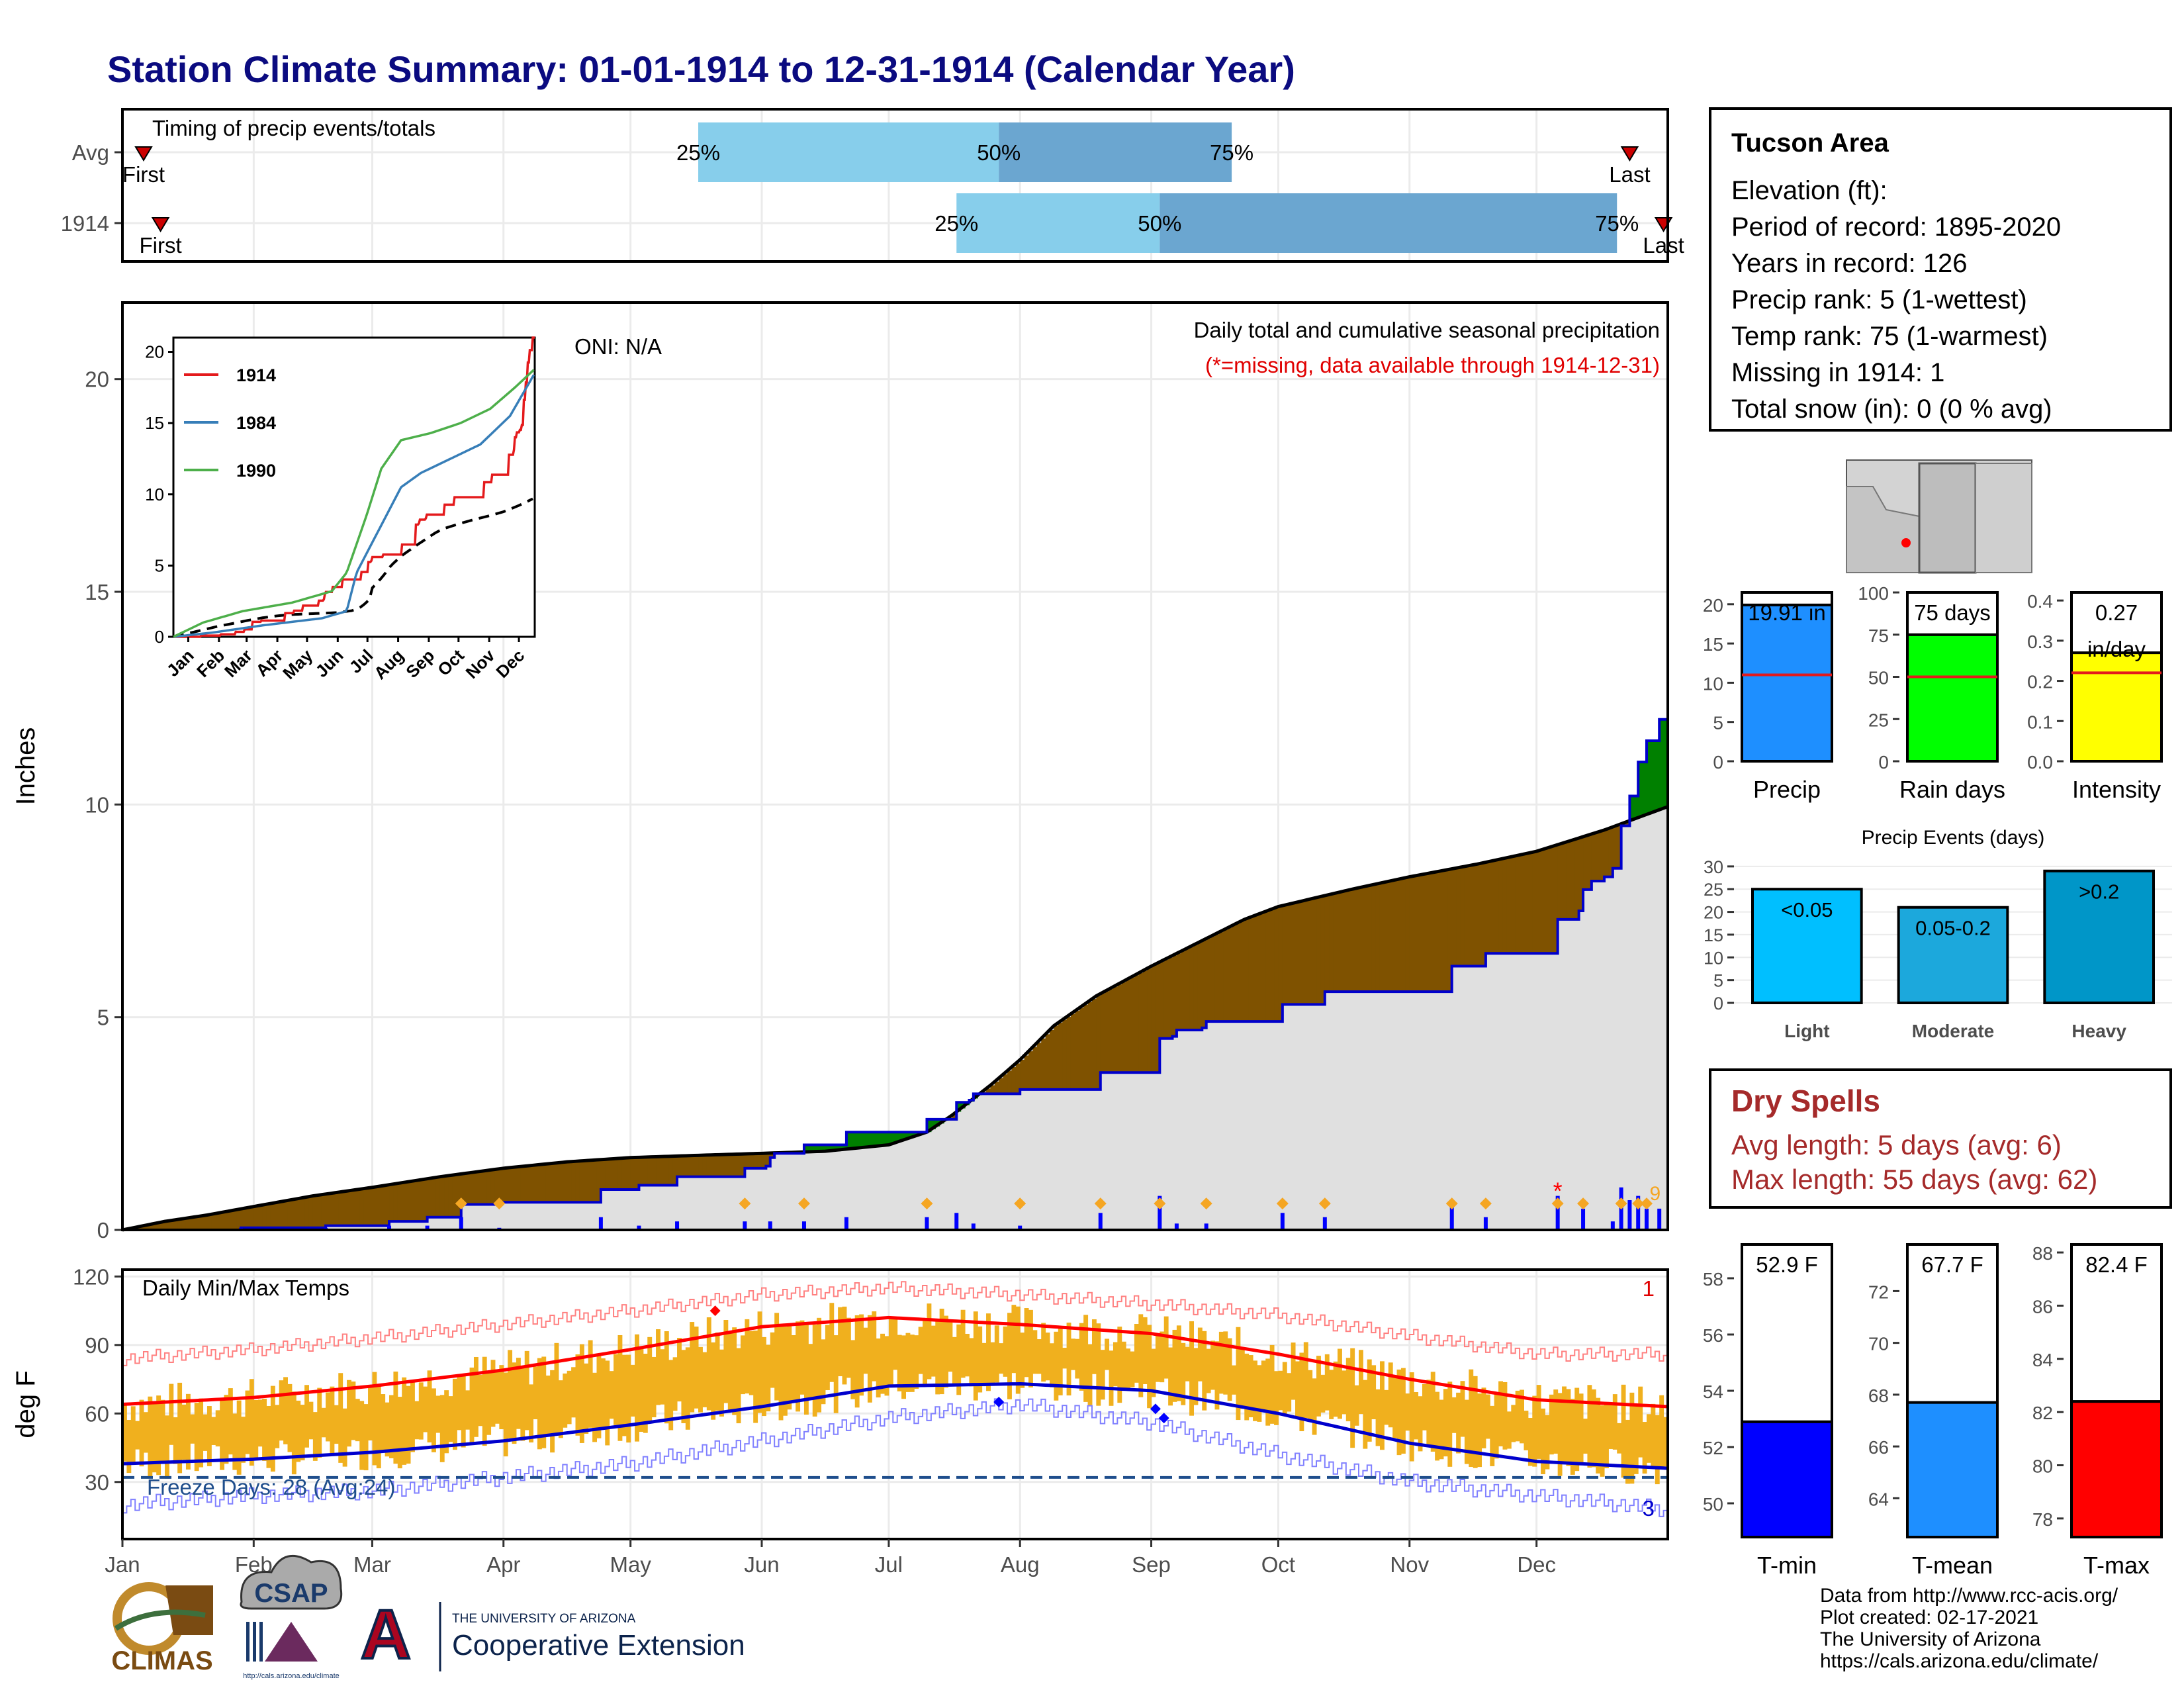 The height and width of the screenshot is (1688, 2184). Describe the element at coordinates (1713, 1448) in the screenshot. I see `temp-min-ytick-label: 52` at that location.